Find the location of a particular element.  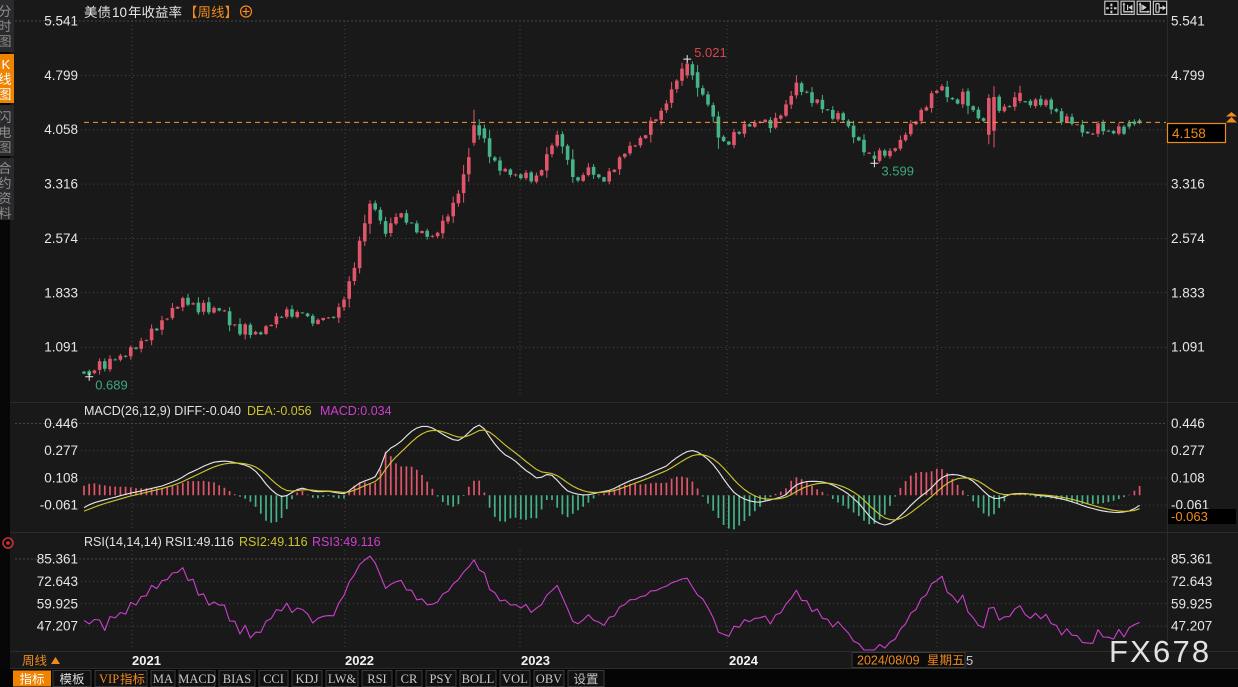

svg-text: DEA:-0.056 is located at coordinates (279, 411).